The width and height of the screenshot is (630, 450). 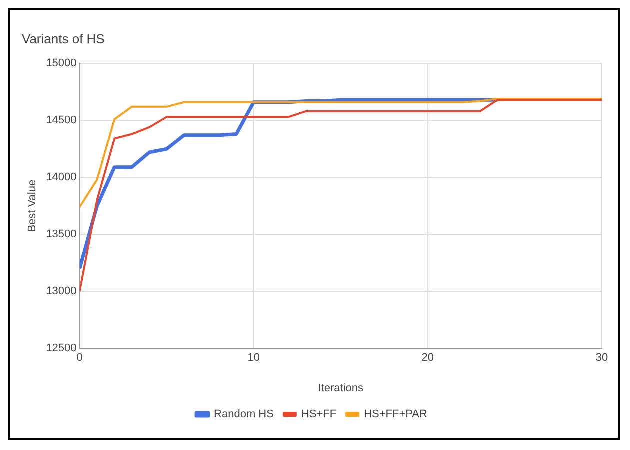 What do you see at coordinates (61, 234) in the screenshot?
I see `y-tick-label: 13500` at bounding box center [61, 234].